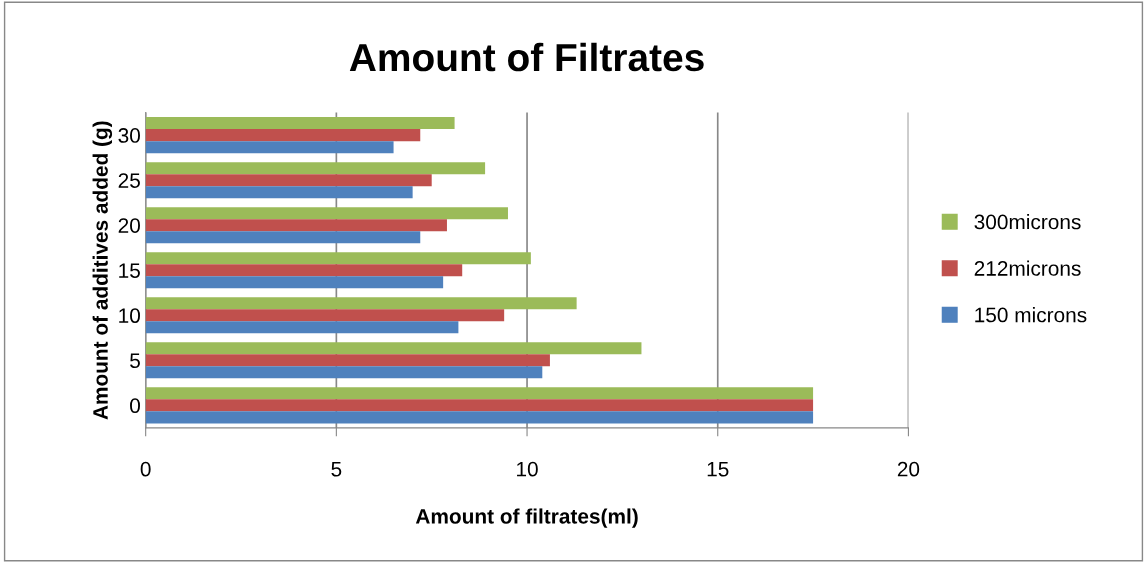 This screenshot has height=563, width=1147. I want to click on y-tick-label: 0, so click(135, 406).